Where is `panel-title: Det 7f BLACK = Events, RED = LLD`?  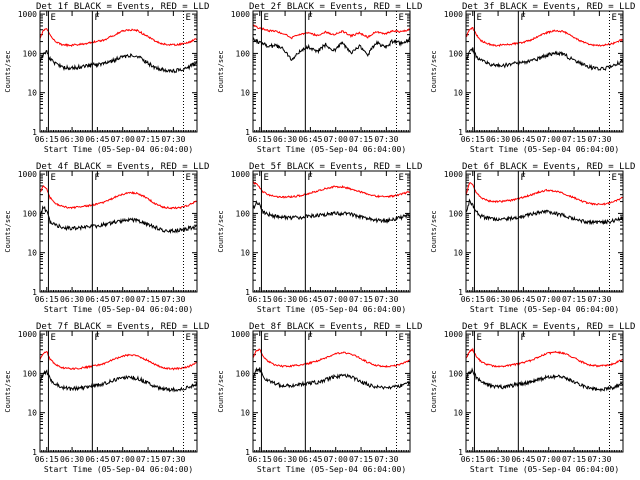
panel-title: Det 7f BLACK = Events, RED = LLD is located at coordinates (122, 327).